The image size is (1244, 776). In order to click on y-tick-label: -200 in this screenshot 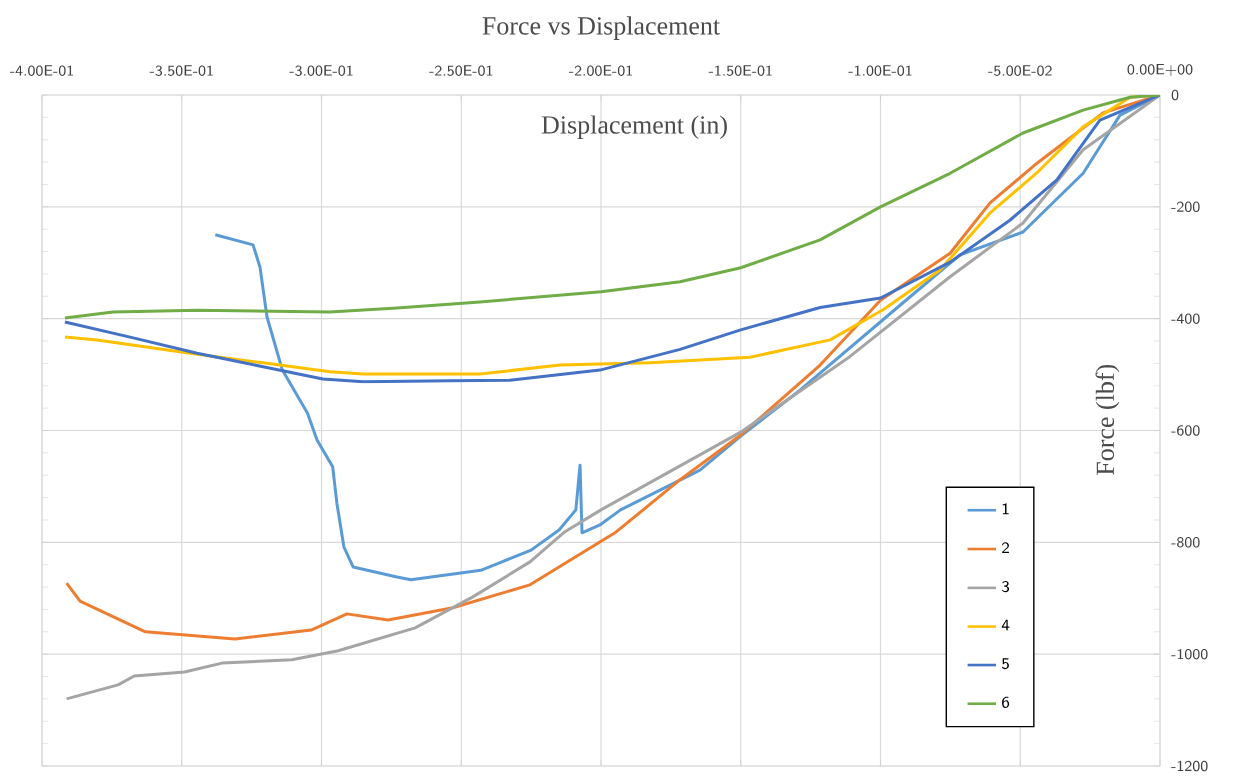, I will do `click(1185, 207)`.